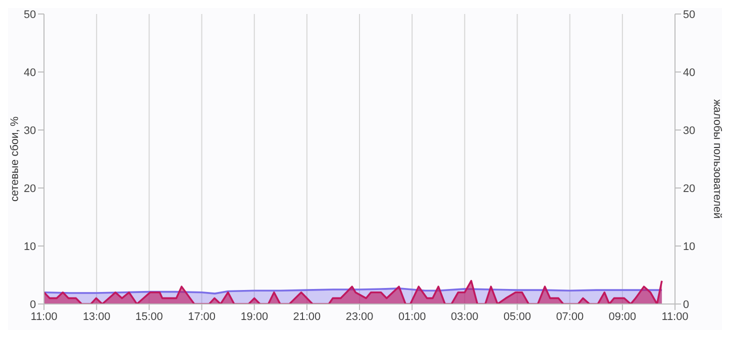 The height and width of the screenshot is (338, 730). I want to click on x-tick-label: 01:00, so click(412, 316).